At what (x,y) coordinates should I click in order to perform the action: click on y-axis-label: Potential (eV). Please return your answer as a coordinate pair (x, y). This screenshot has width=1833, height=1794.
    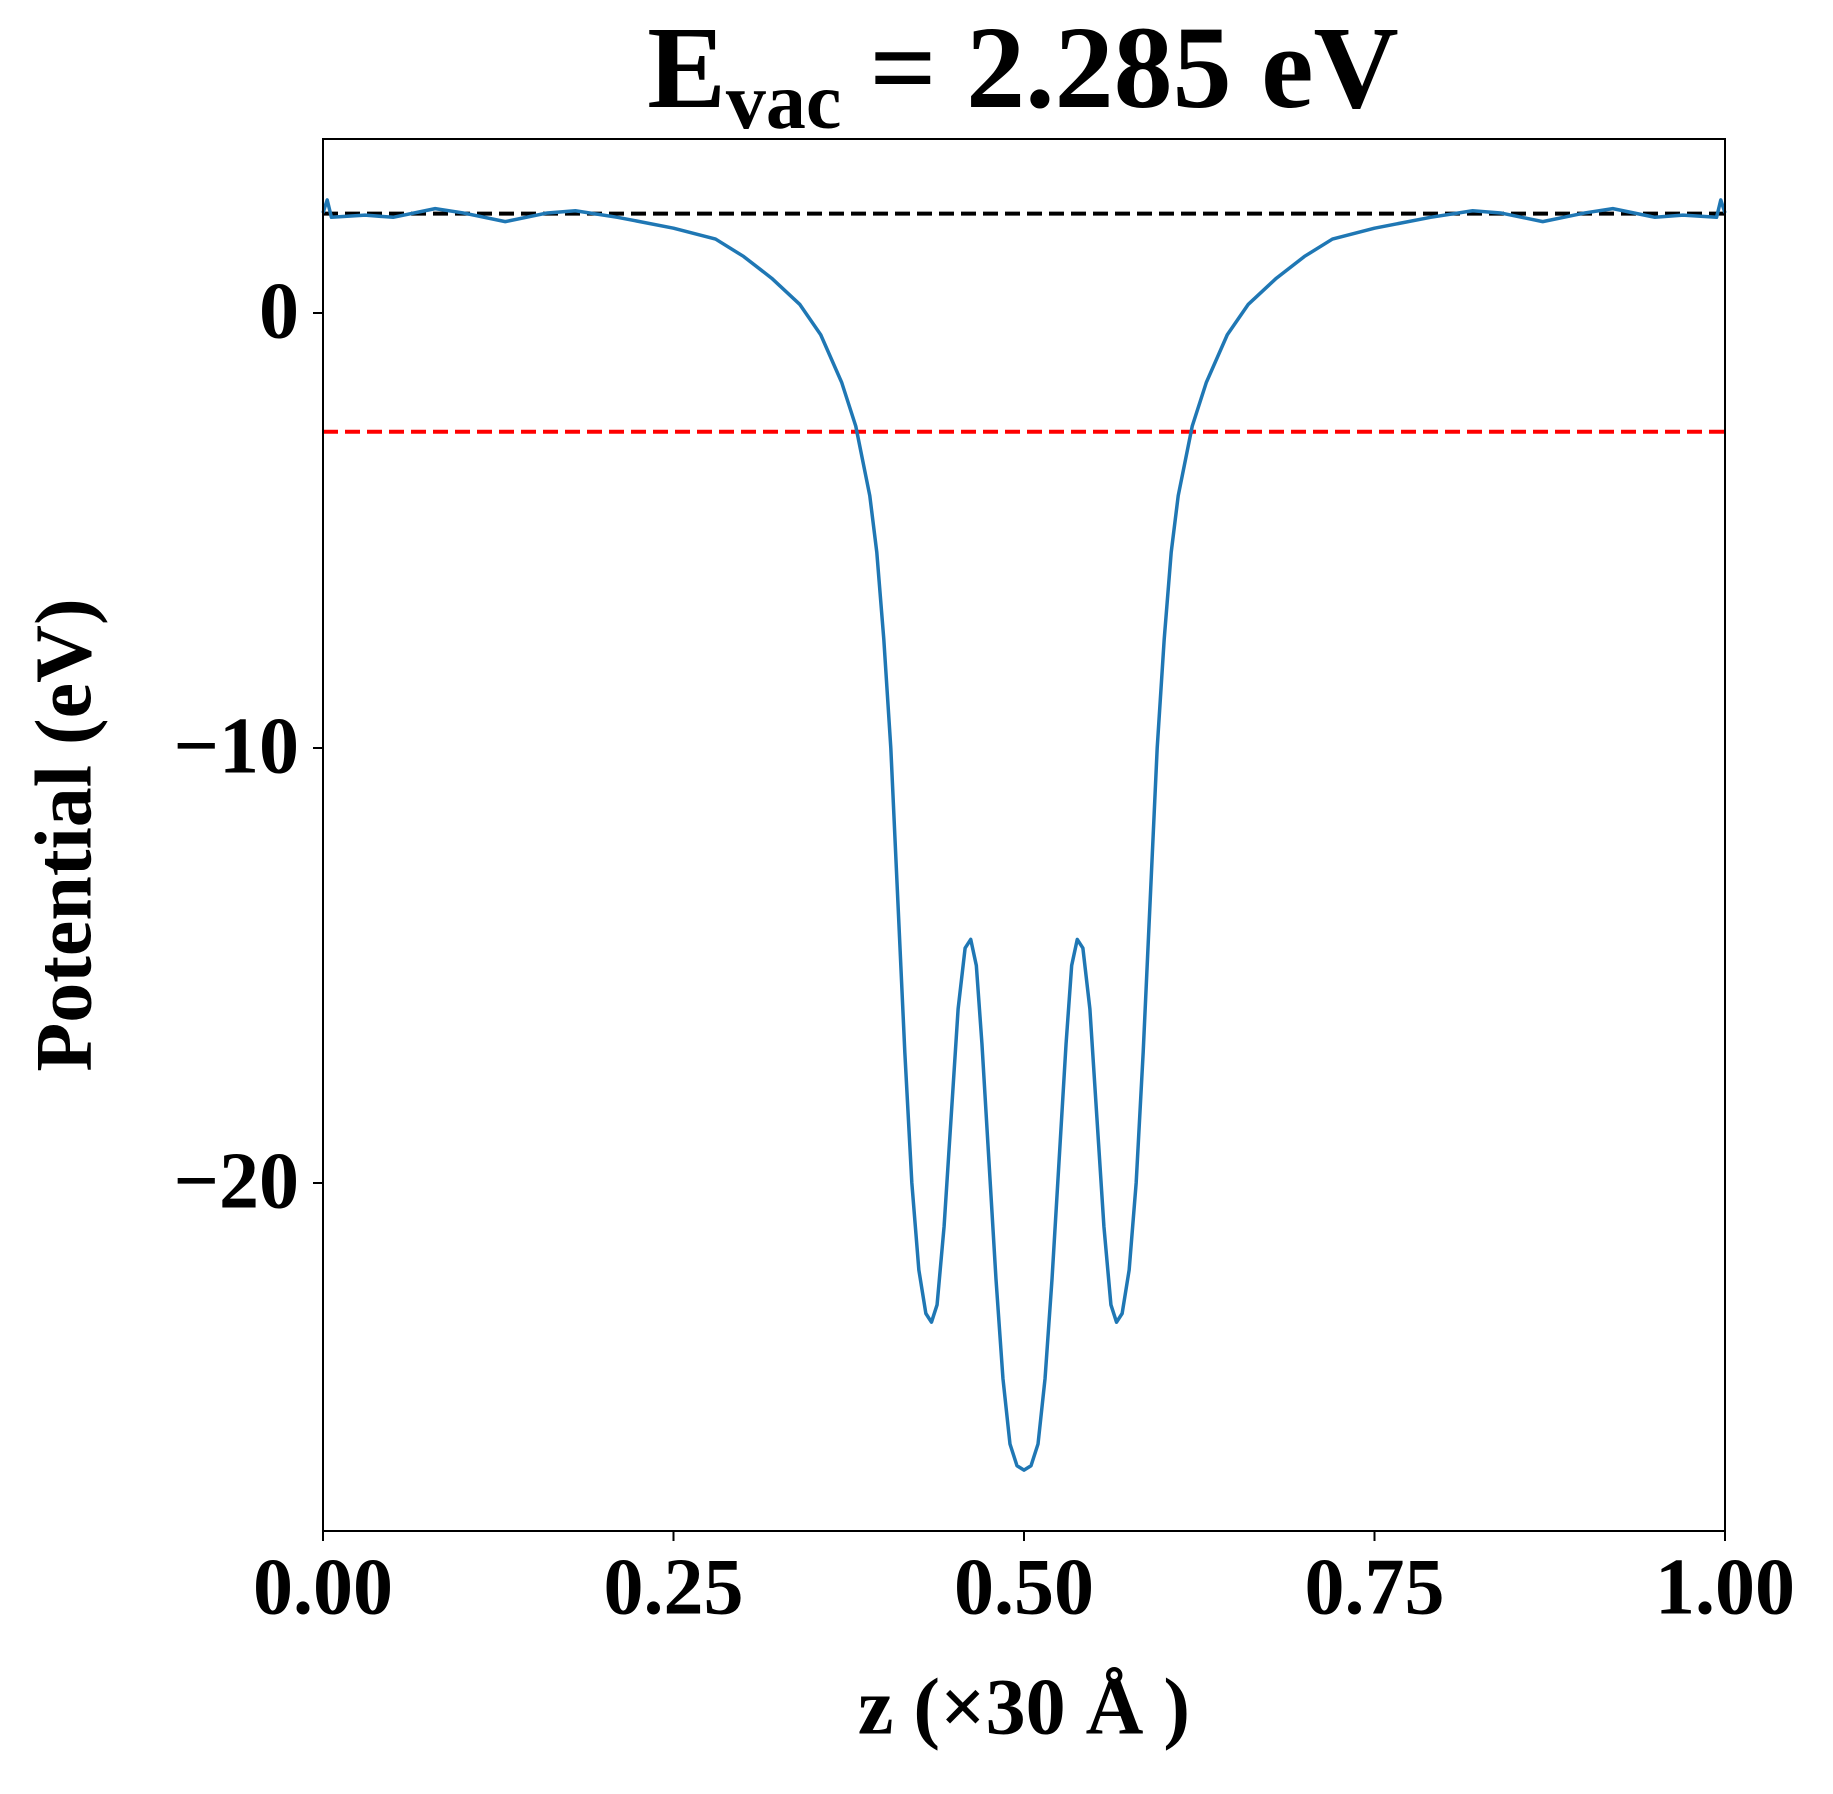
    Looking at the image, I should click on (64, 834).